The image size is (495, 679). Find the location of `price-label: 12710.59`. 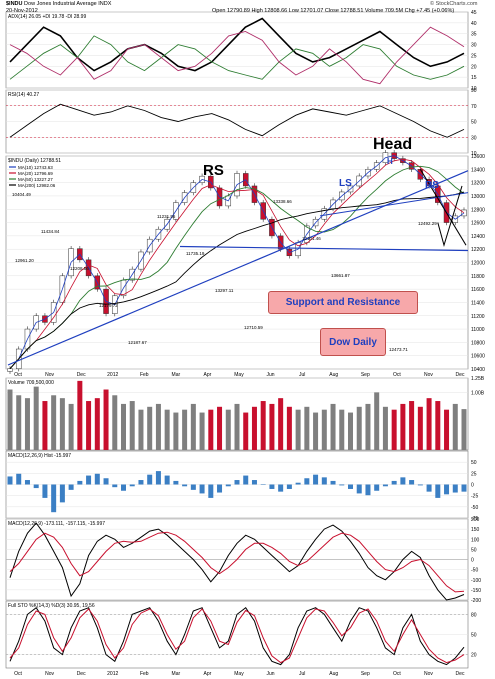

price-label: 12710.59 is located at coordinates (253, 327).